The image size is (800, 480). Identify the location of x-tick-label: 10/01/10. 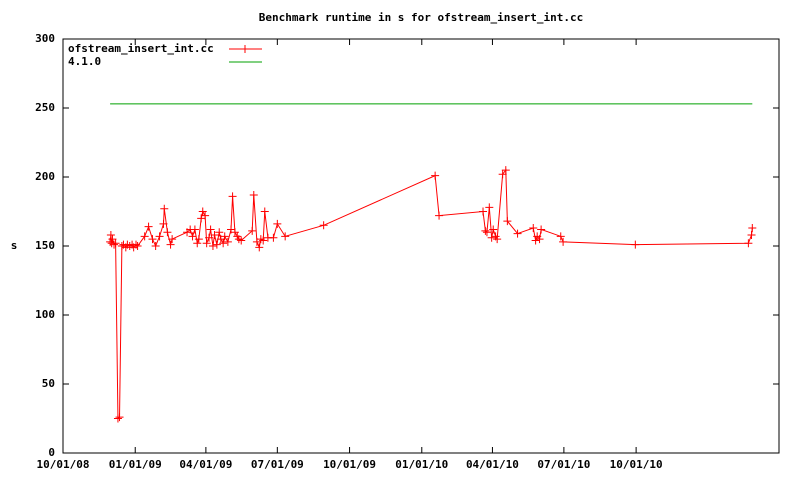
(636, 464).